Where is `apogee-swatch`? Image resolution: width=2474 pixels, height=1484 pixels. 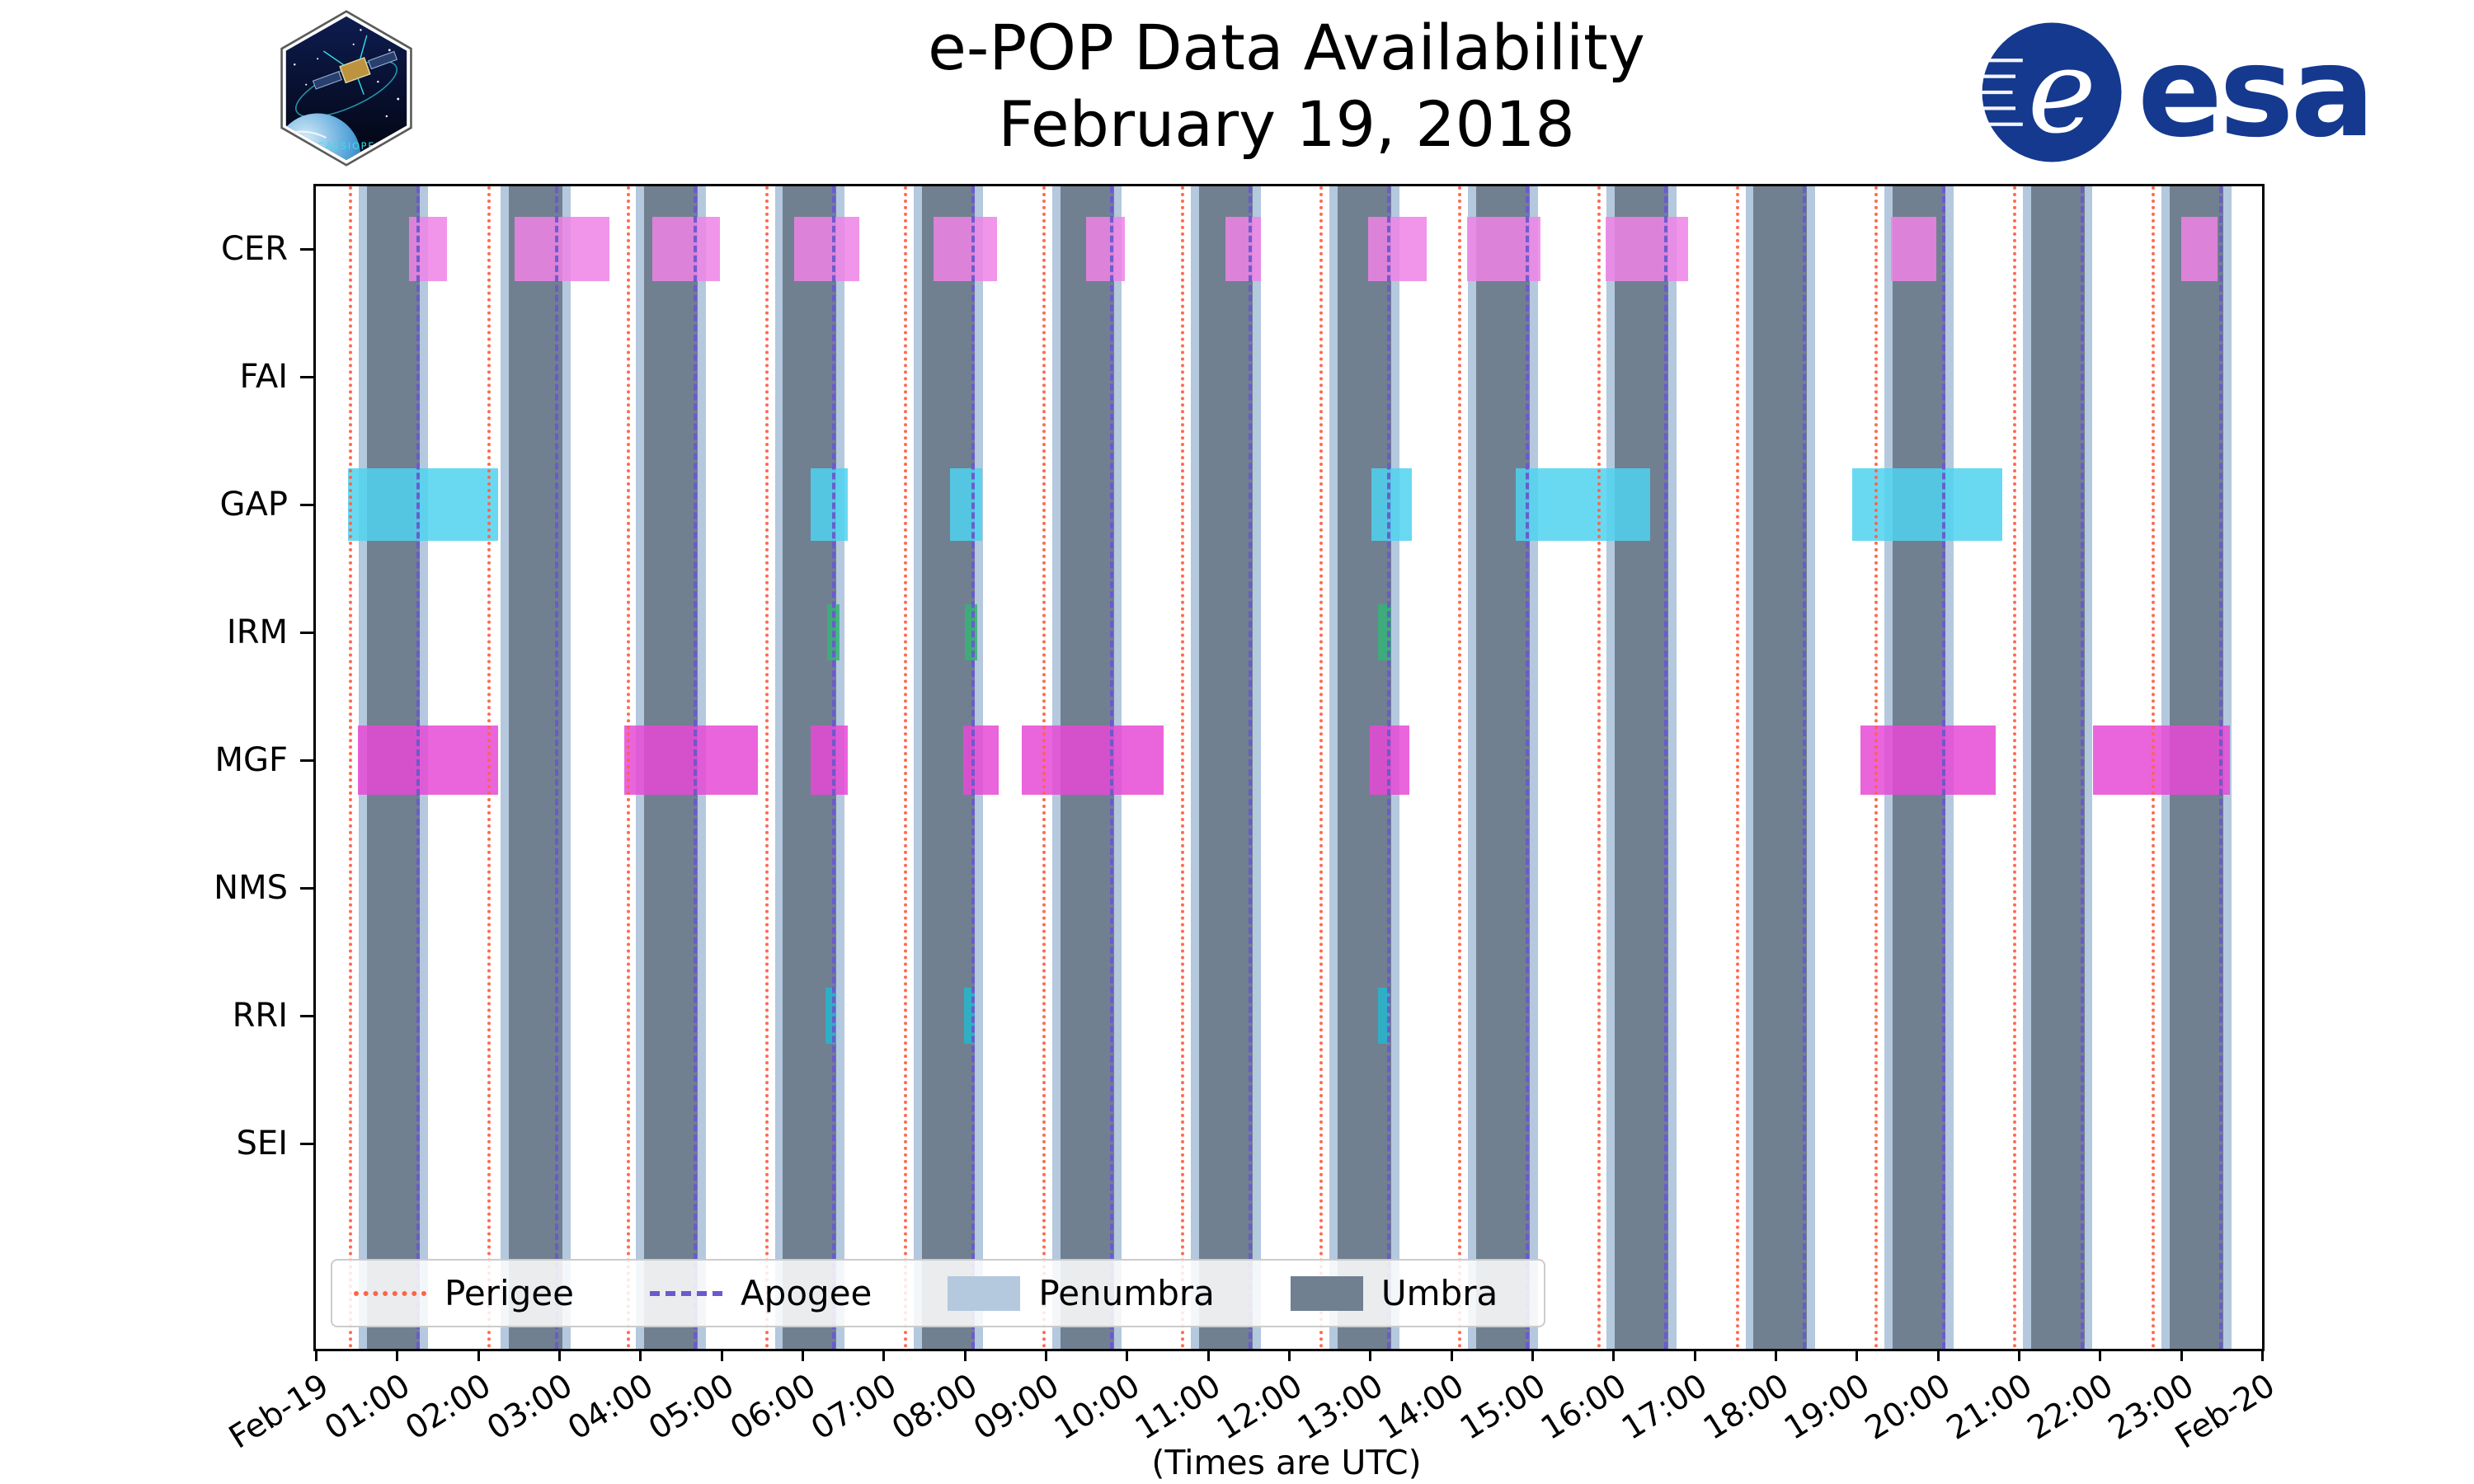
apogee-swatch is located at coordinates (685, 1293).